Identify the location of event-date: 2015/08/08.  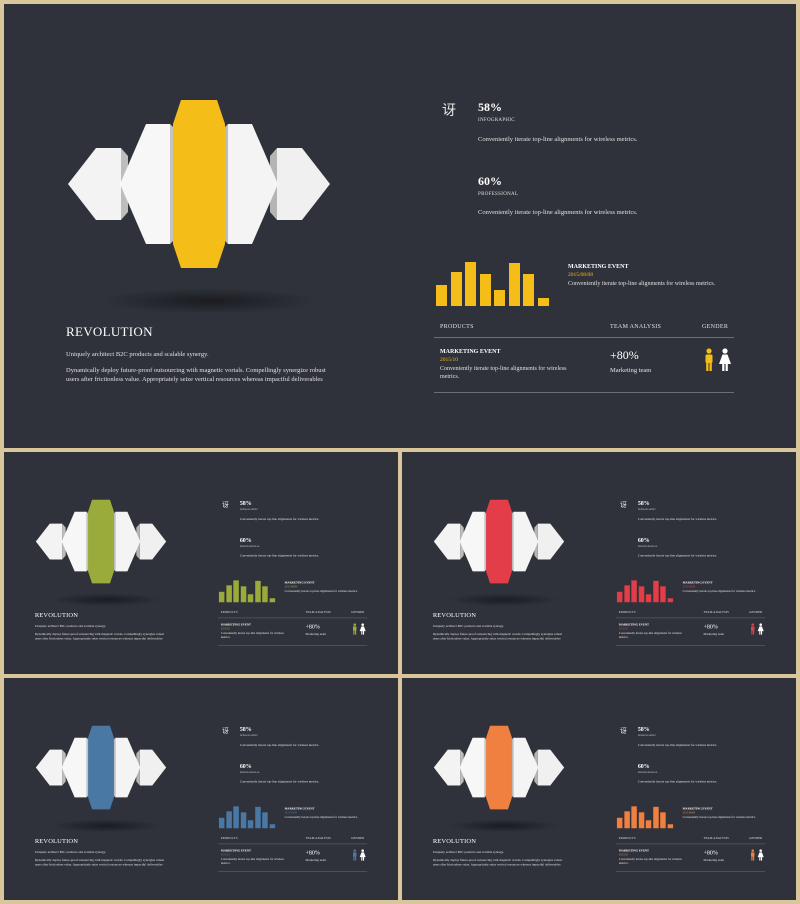
(291, 813).